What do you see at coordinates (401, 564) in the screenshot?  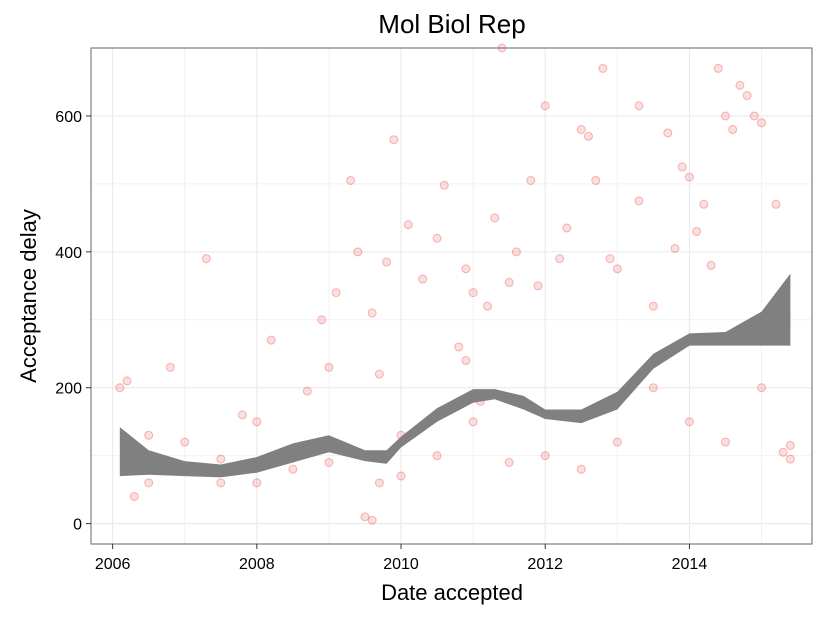 I see `x-tick-label: 2010` at bounding box center [401, 564].